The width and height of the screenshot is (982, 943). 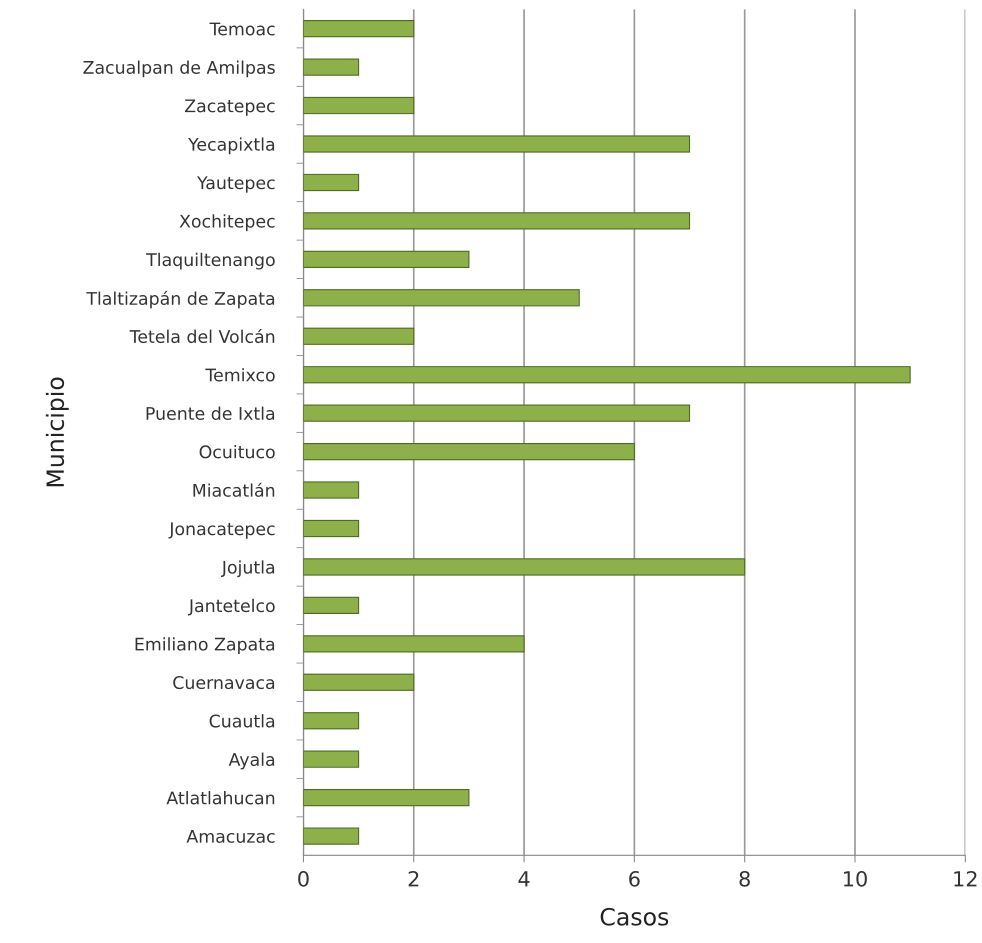 I want to click on y-tick-label: Cuautla, so click(x=242, y=721).